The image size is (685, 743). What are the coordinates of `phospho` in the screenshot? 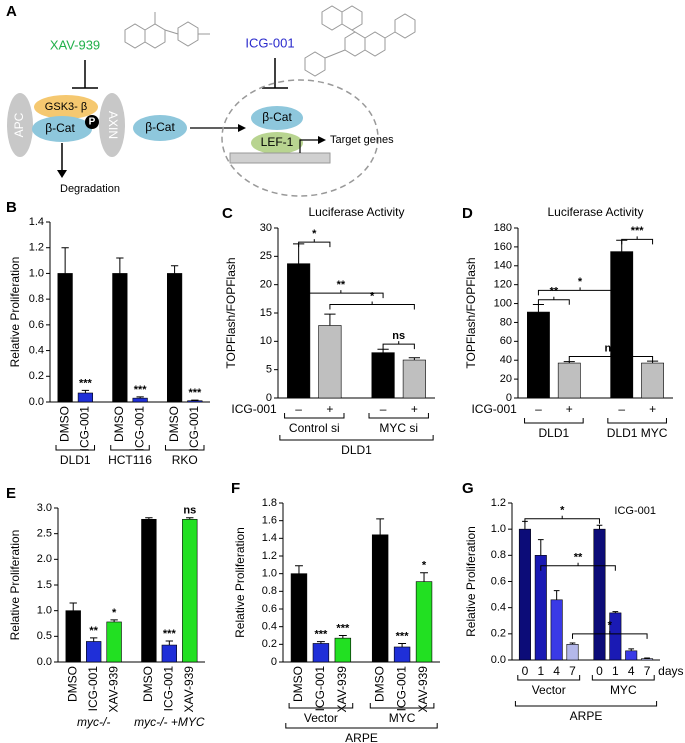 It's located at (92, 122).